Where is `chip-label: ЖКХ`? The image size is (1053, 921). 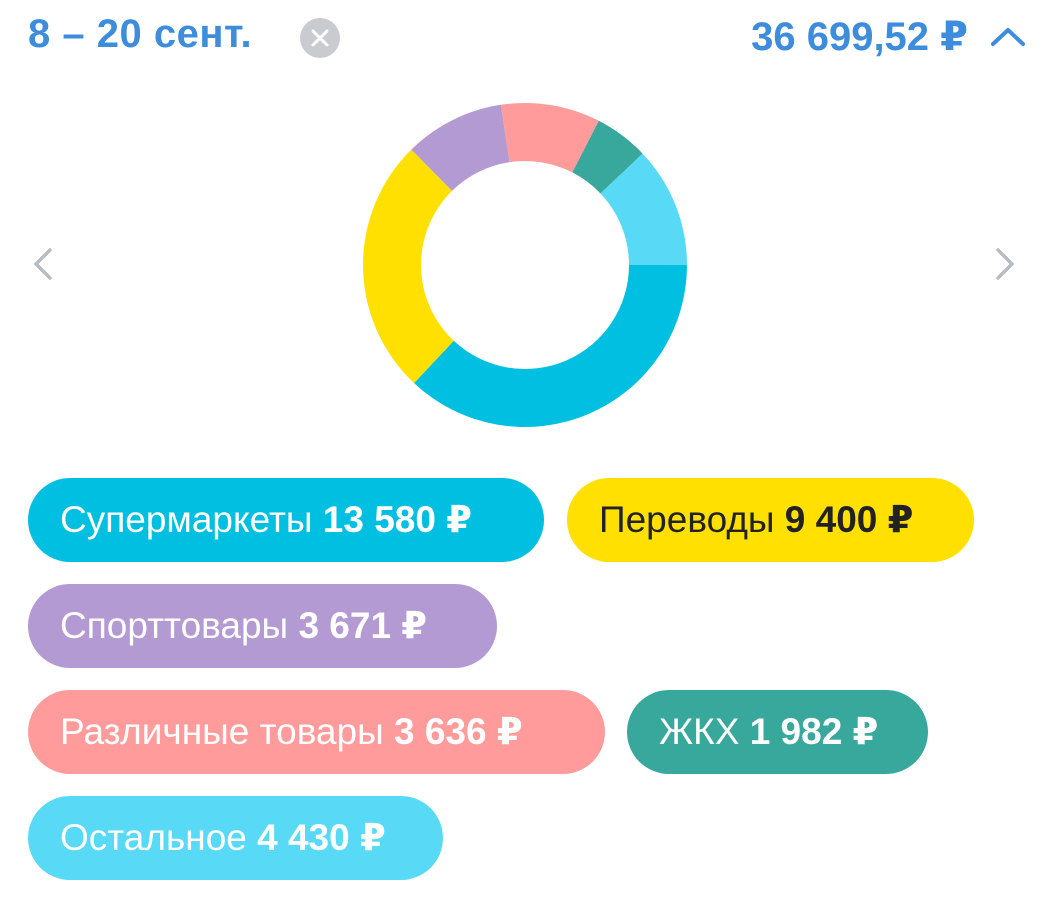 chip-label: ЖКХ is located at coordinates (699, 731).